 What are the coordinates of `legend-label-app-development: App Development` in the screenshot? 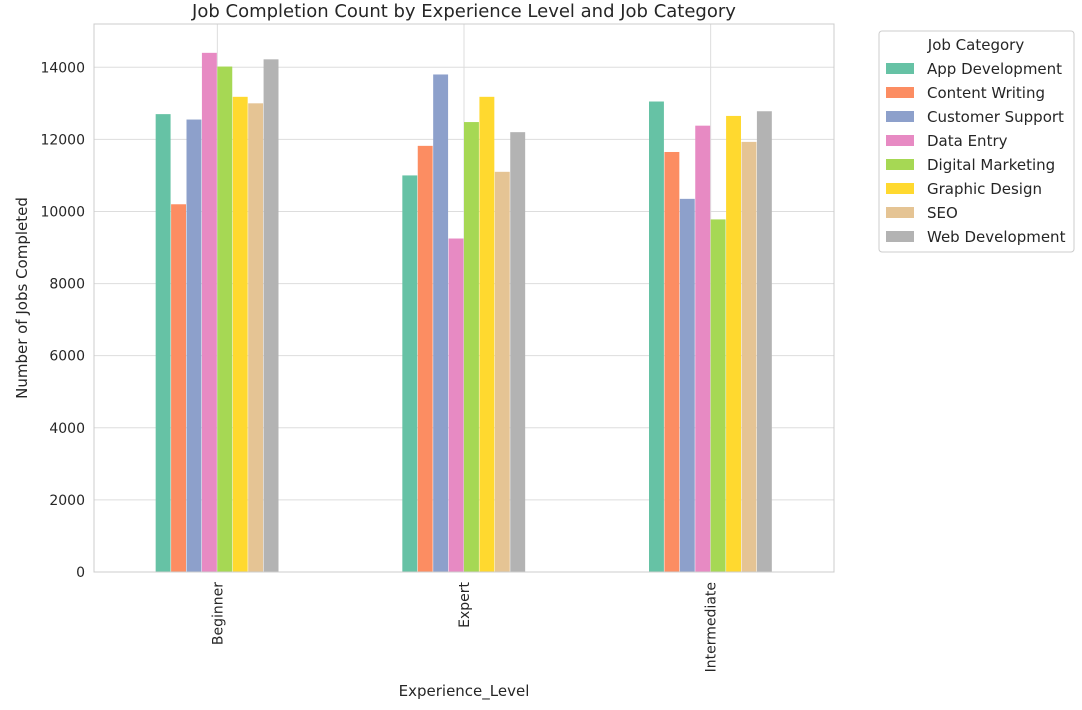 It's located at (994, 69).